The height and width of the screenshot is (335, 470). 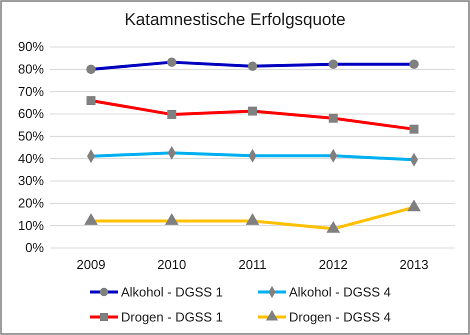 I want to click on y-tick-label: 40%, so click(x=31, y=158).